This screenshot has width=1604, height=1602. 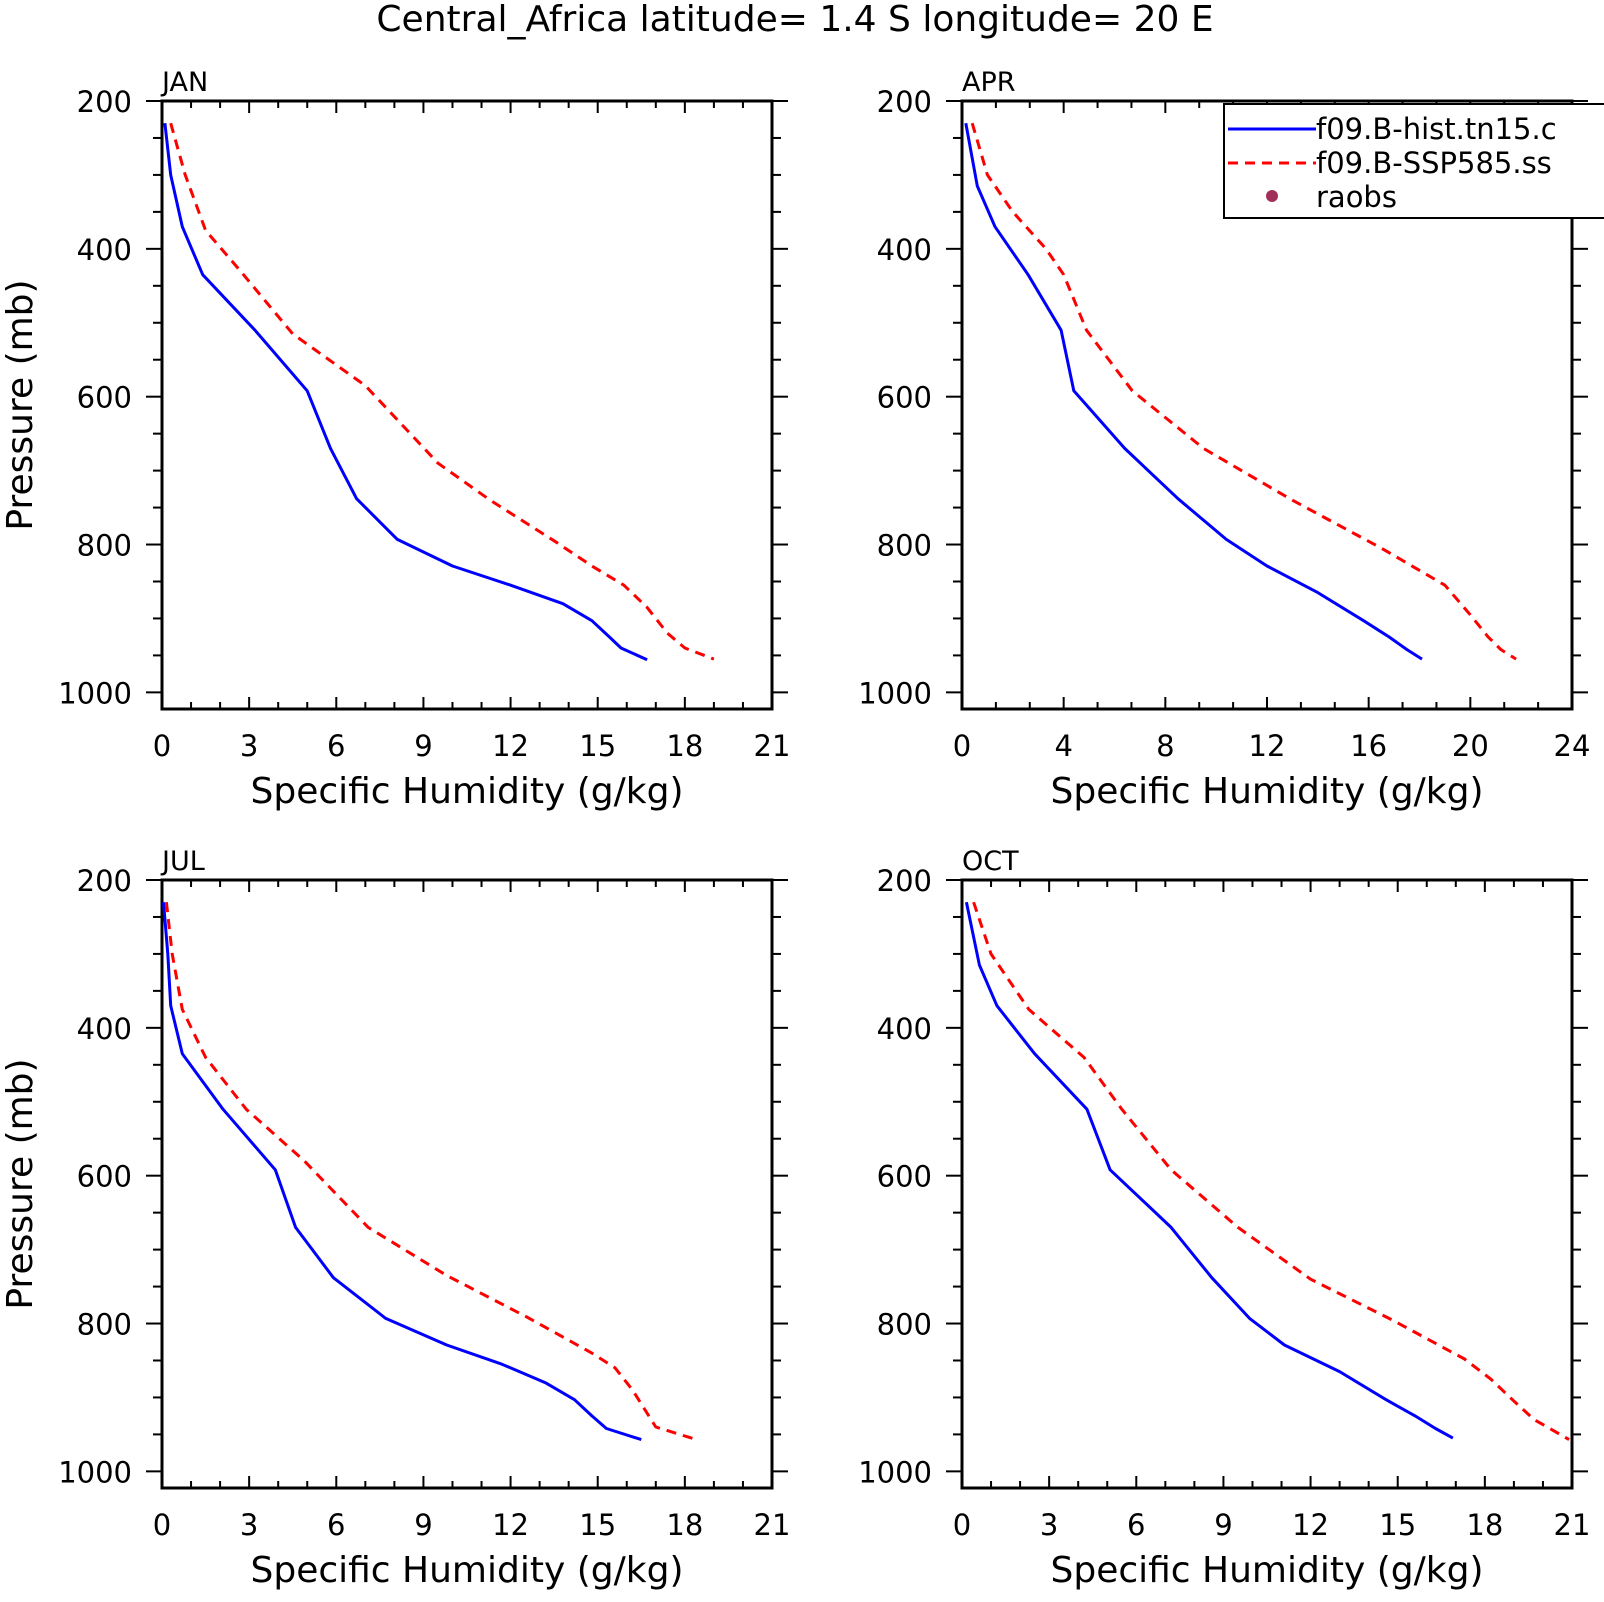 I want to click on panel-label: APR, so click(x=989, y=82).